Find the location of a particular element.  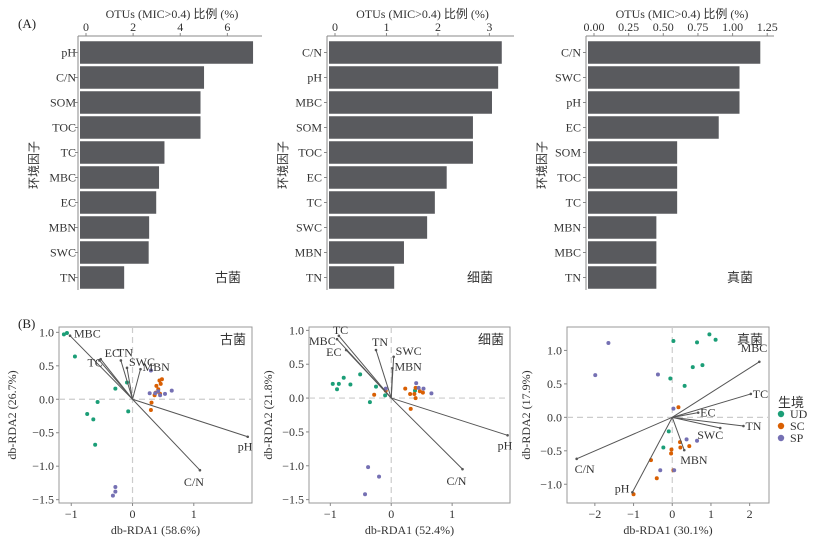

x-tick-label: 0.75 is located at coordinates (697, 27).